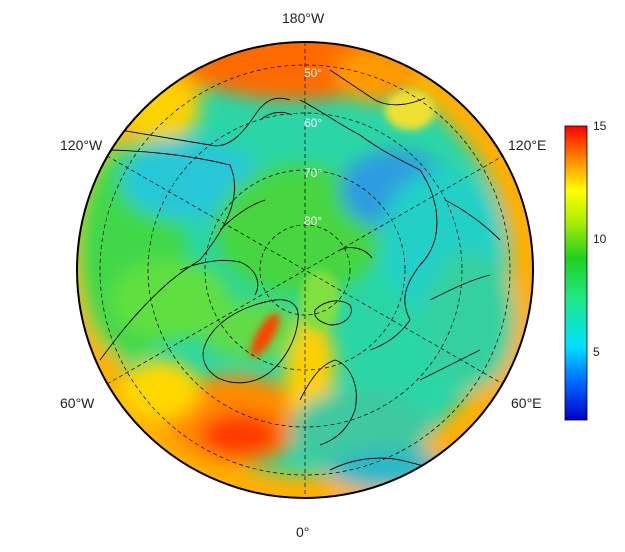 The height and width of the screenshot is (552, 625). Describe the element at coordinates (81, 145) in the screenshot. I see `lon-label-120w: 120°W` at that location.